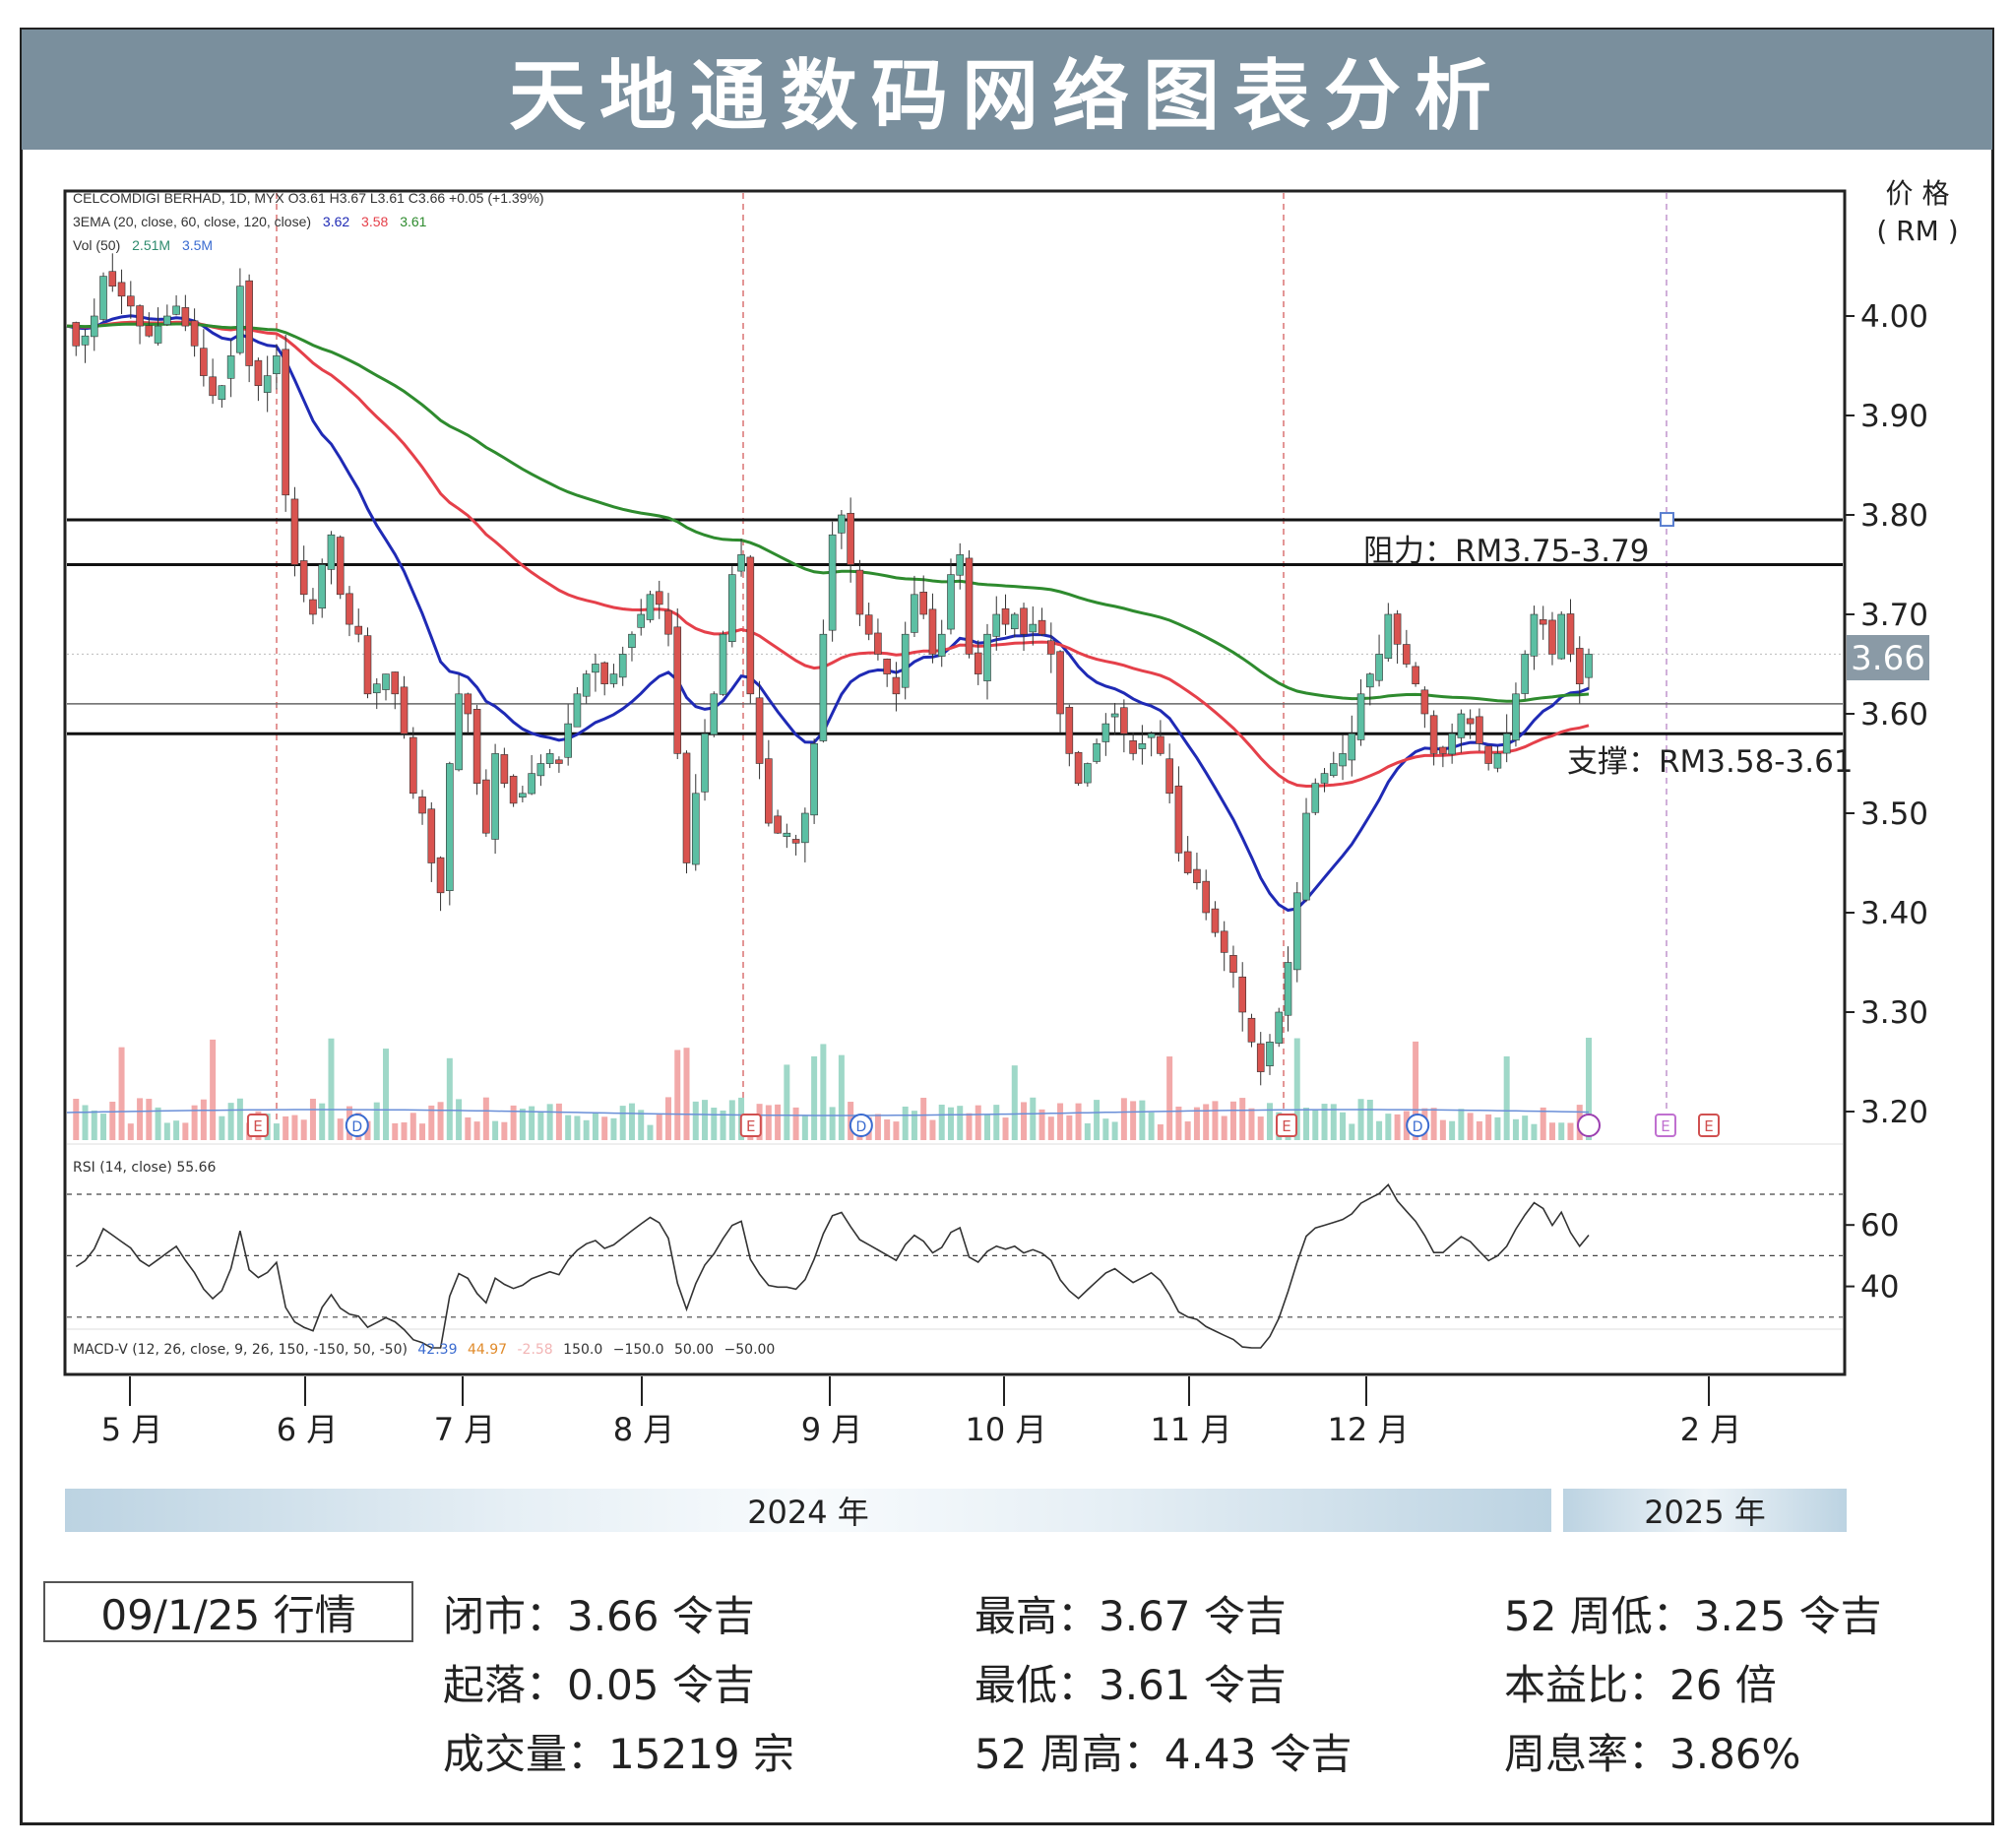 The height and width of the screenshot is (1848, 2013). What do you see at coordinates (1506, 551) in the screenshot?
I see `resistance-label: 阻力：RM3.75-3.79` at bounding box center [1506, 551].